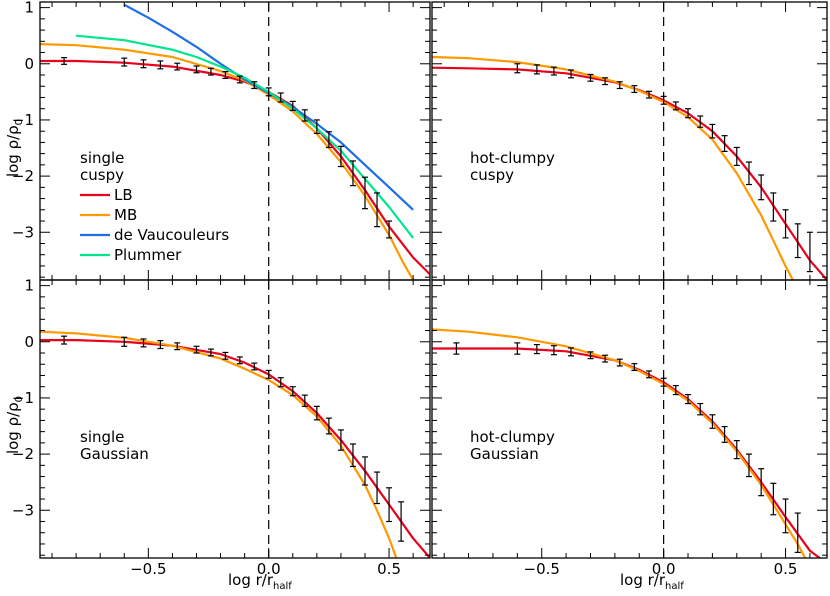  What do you see at coordinates (227, 147) in the screenshot?
I see `error-bars-top-left` at bounding box center [227, 147].